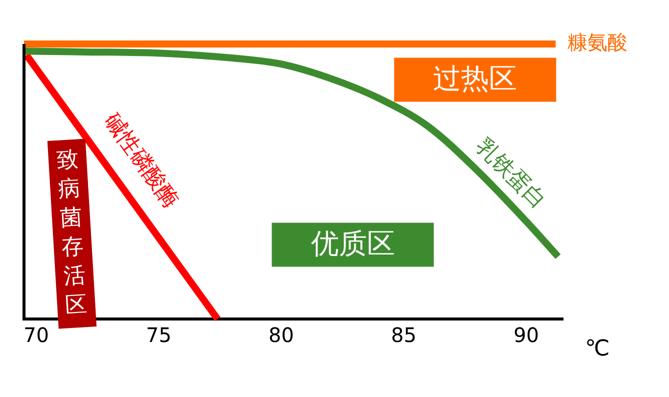  I want to click on series-label: 糠氨酸, so click(598, 42).